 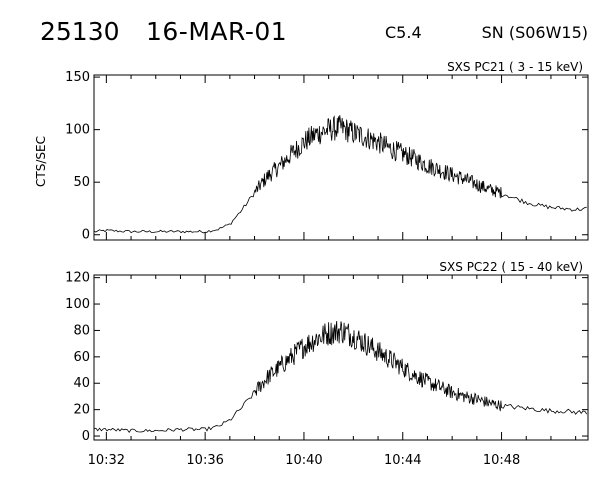 I want to click on event-date: 16-MAR-01, so click(x=216, y=31).